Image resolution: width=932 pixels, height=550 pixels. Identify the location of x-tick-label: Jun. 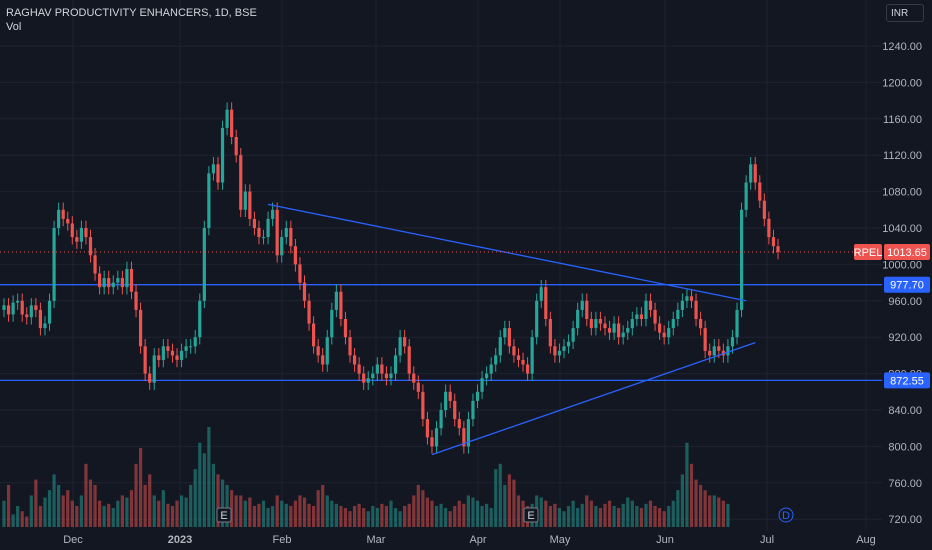
(665, 540).